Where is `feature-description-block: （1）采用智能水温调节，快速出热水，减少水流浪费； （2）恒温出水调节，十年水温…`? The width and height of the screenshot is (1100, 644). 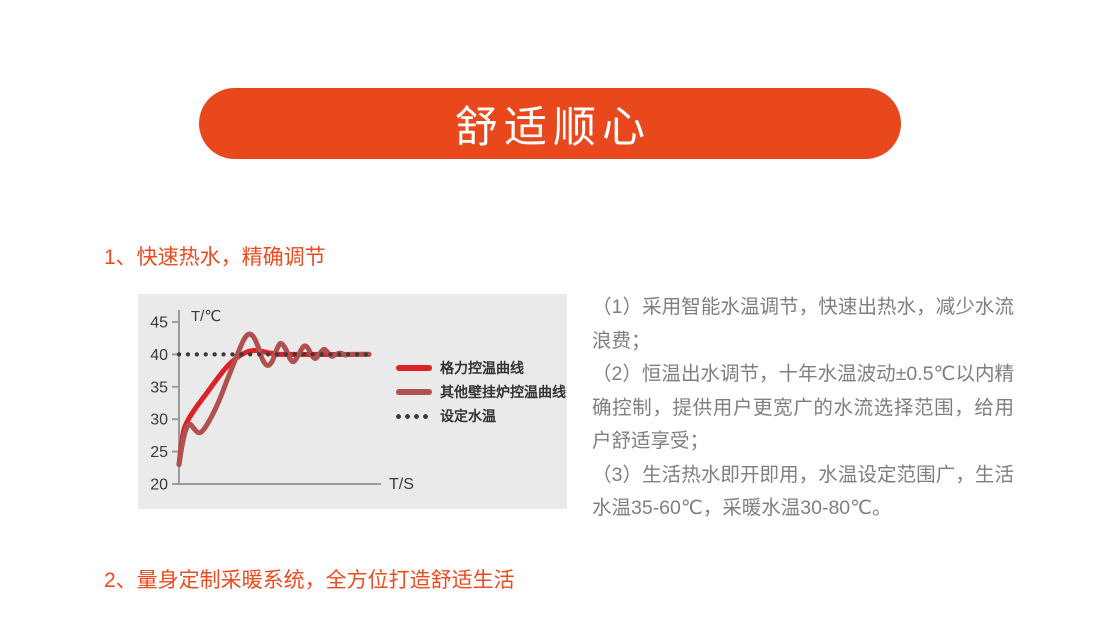
feature-description-block: （1）采用智能水温调节，快速出热水，减少水流浪费； （2）恒温出水调节，十年水温… is located at coordinates (803, 408).